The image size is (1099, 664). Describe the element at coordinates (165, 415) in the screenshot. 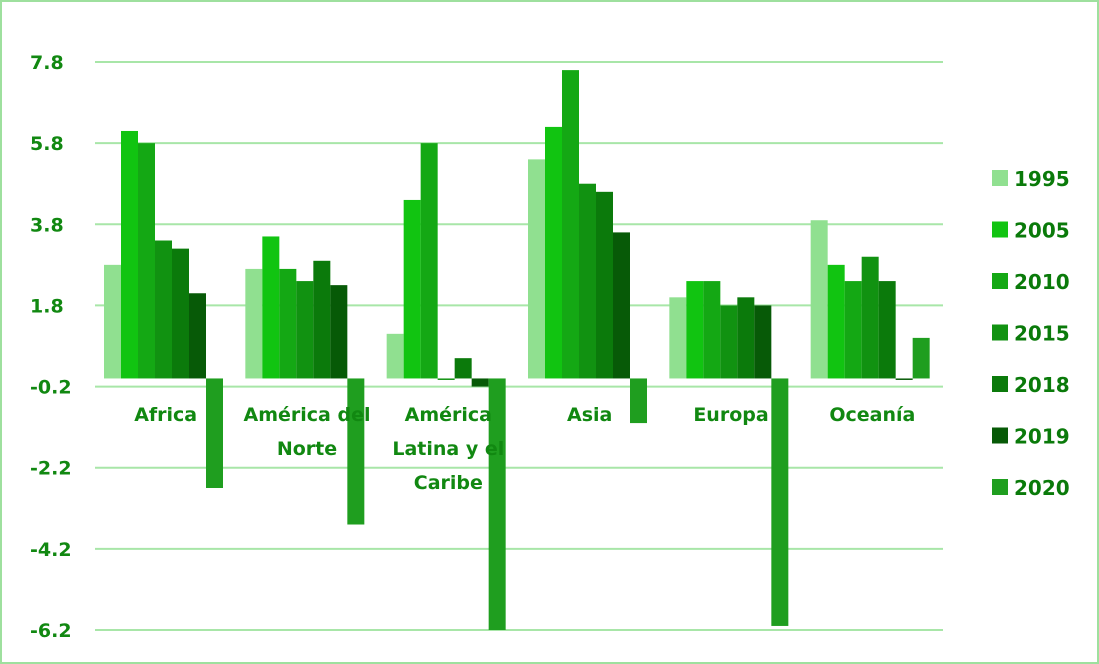

I see `category-label: Africa` at that location.